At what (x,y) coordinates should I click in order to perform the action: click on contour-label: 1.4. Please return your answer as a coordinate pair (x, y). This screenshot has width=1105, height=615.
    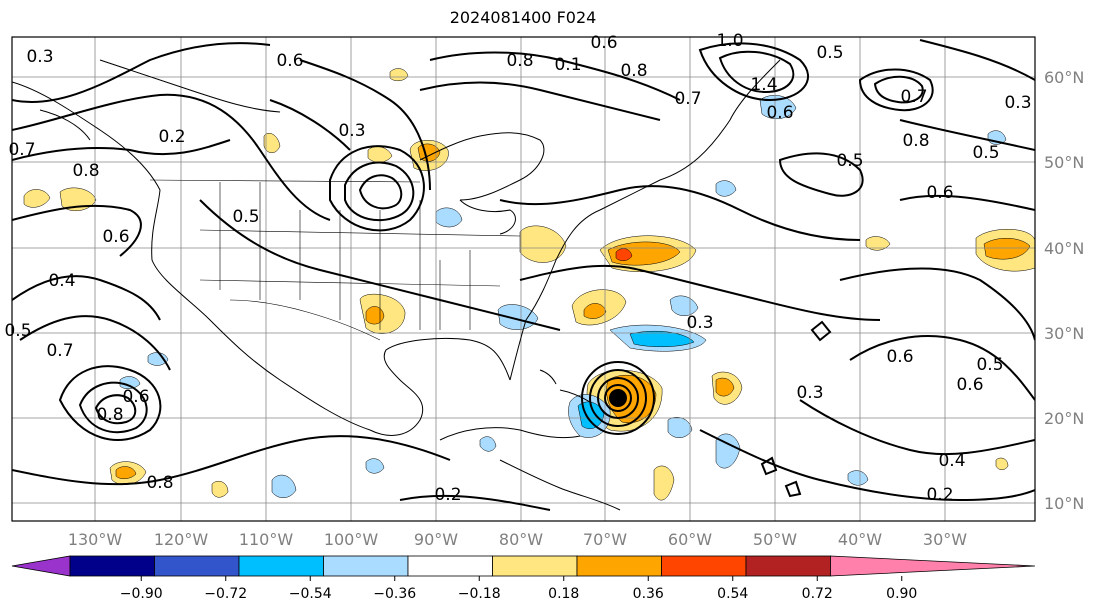
    Looking at the image, I should click on (763, 85).